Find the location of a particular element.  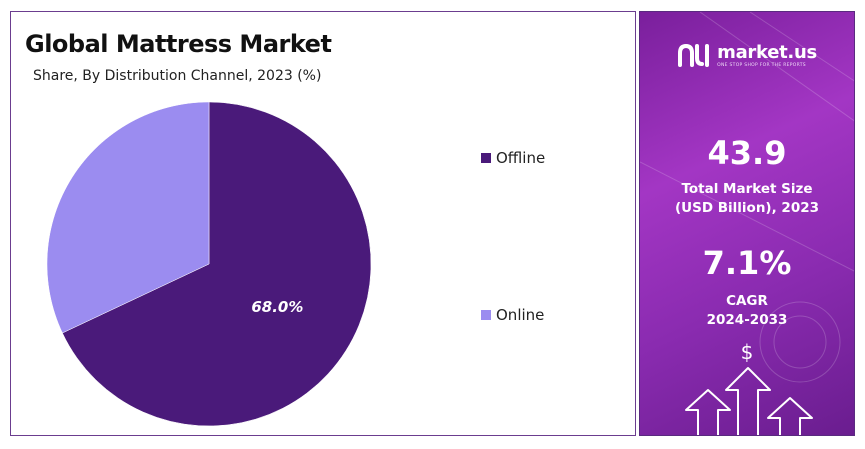

chart-subtitle: Share, By Distribution Channel, 2023 (%) is located at coordinates (177, 76).